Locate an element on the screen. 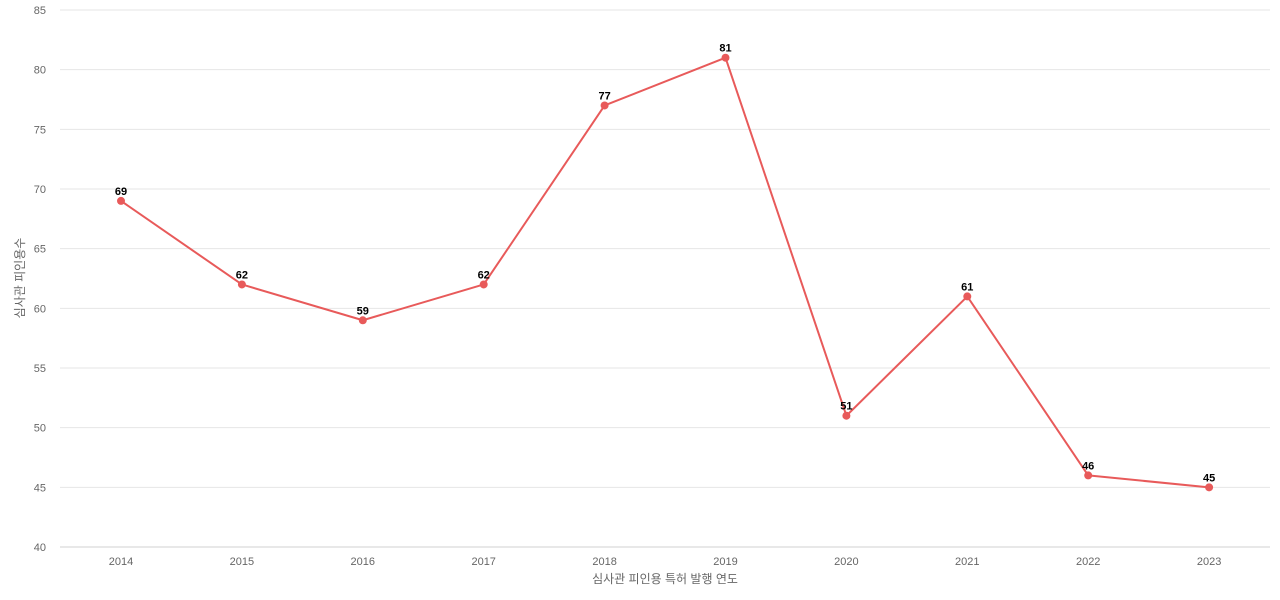  y-tick-label: 80 is located at coordinates (40, 71).